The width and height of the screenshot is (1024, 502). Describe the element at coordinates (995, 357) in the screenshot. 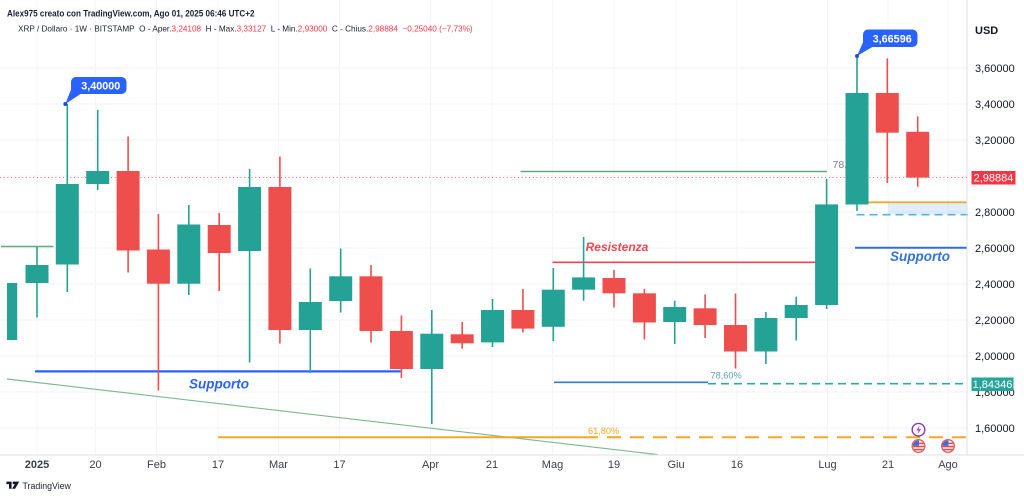

I see `svg-text: 2,00000` at that location.